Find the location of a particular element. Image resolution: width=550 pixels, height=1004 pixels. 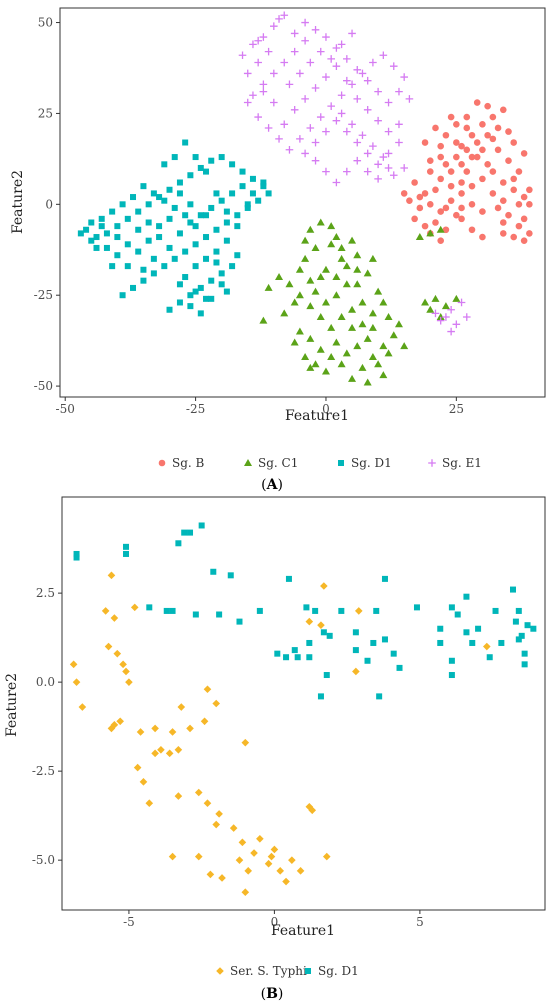

panel-b-x-tick-label-0: -5 is located at coordinates (129, 922).